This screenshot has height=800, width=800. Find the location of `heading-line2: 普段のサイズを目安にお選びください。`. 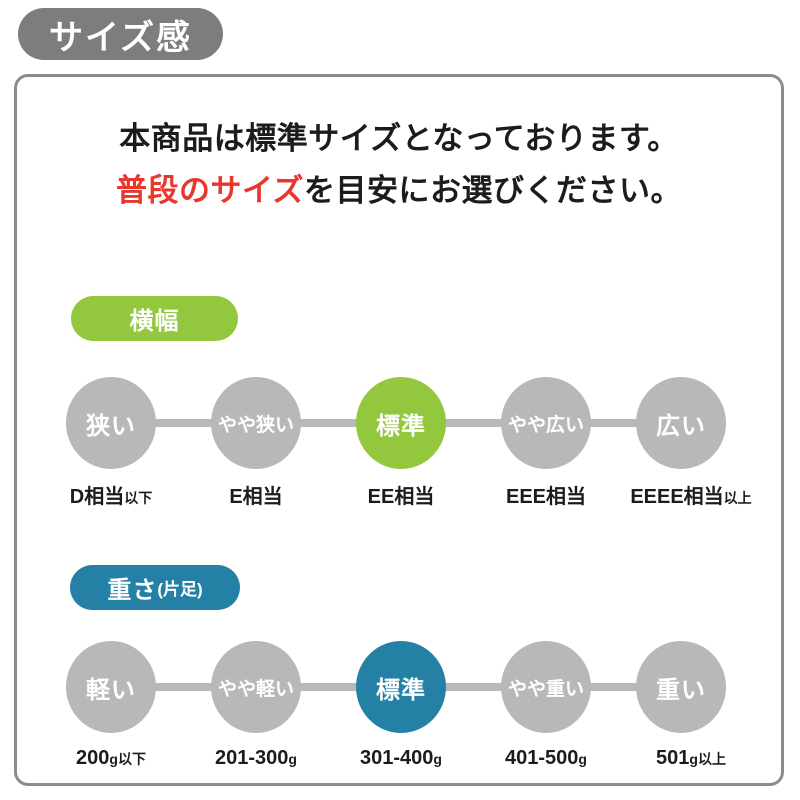

heading-line2: 普段のサイズを目安にお選びください。 is located at coordinates (399, 191).